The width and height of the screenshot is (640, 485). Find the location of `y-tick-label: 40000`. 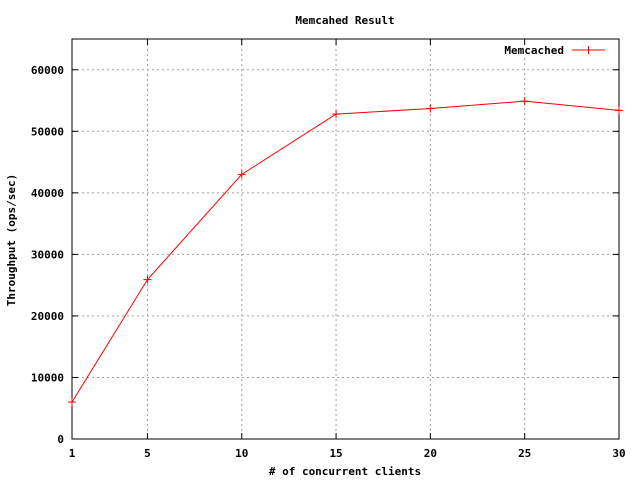

y-tick-label: 40000 is located at coordinates (47, 193).